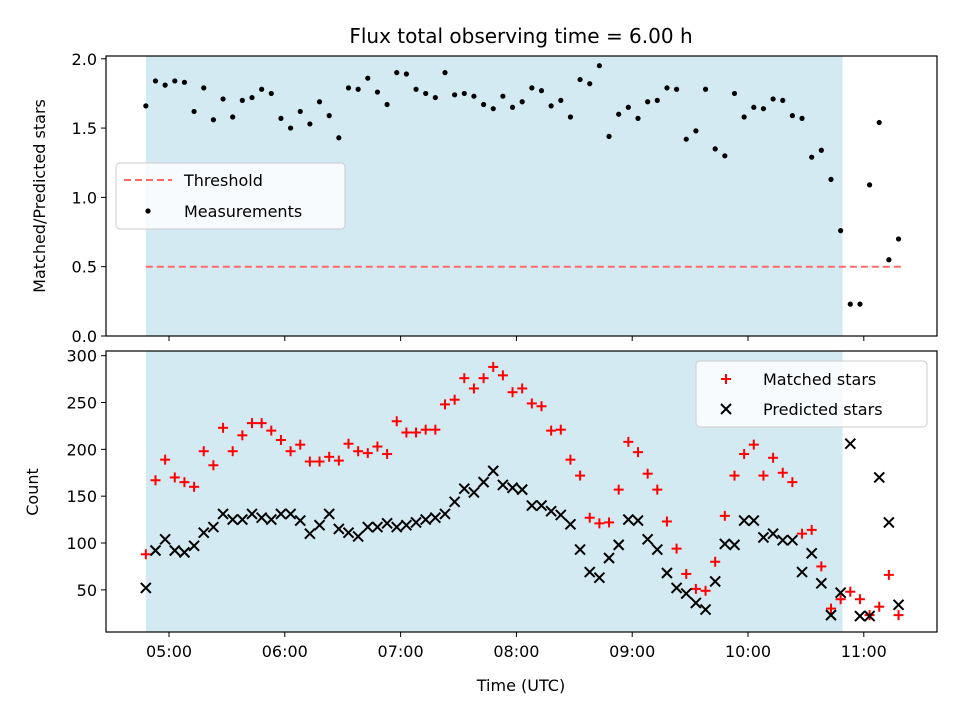 Image resolution: width=960 pixels, height=720 pixels. Describe the element at coordinates (32, 492) in the screenshot. I see `bottom-y-axis-label: Count` at that location.